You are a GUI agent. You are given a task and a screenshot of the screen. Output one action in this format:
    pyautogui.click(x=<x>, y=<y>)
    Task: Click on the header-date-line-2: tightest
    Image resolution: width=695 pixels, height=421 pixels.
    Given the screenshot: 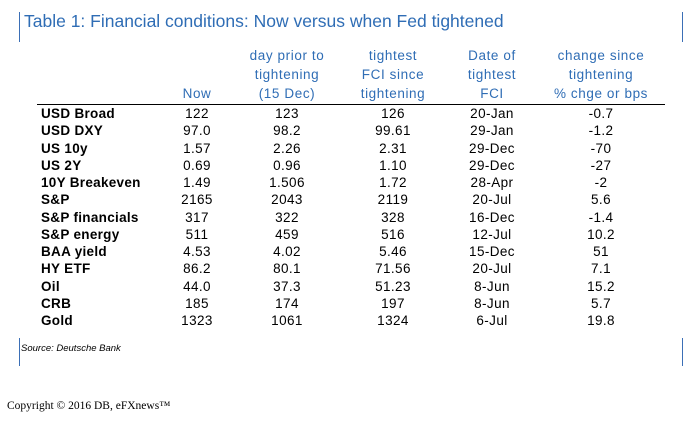 What is the action you would take?
    pyautogui.click(x=492, y=74)
    